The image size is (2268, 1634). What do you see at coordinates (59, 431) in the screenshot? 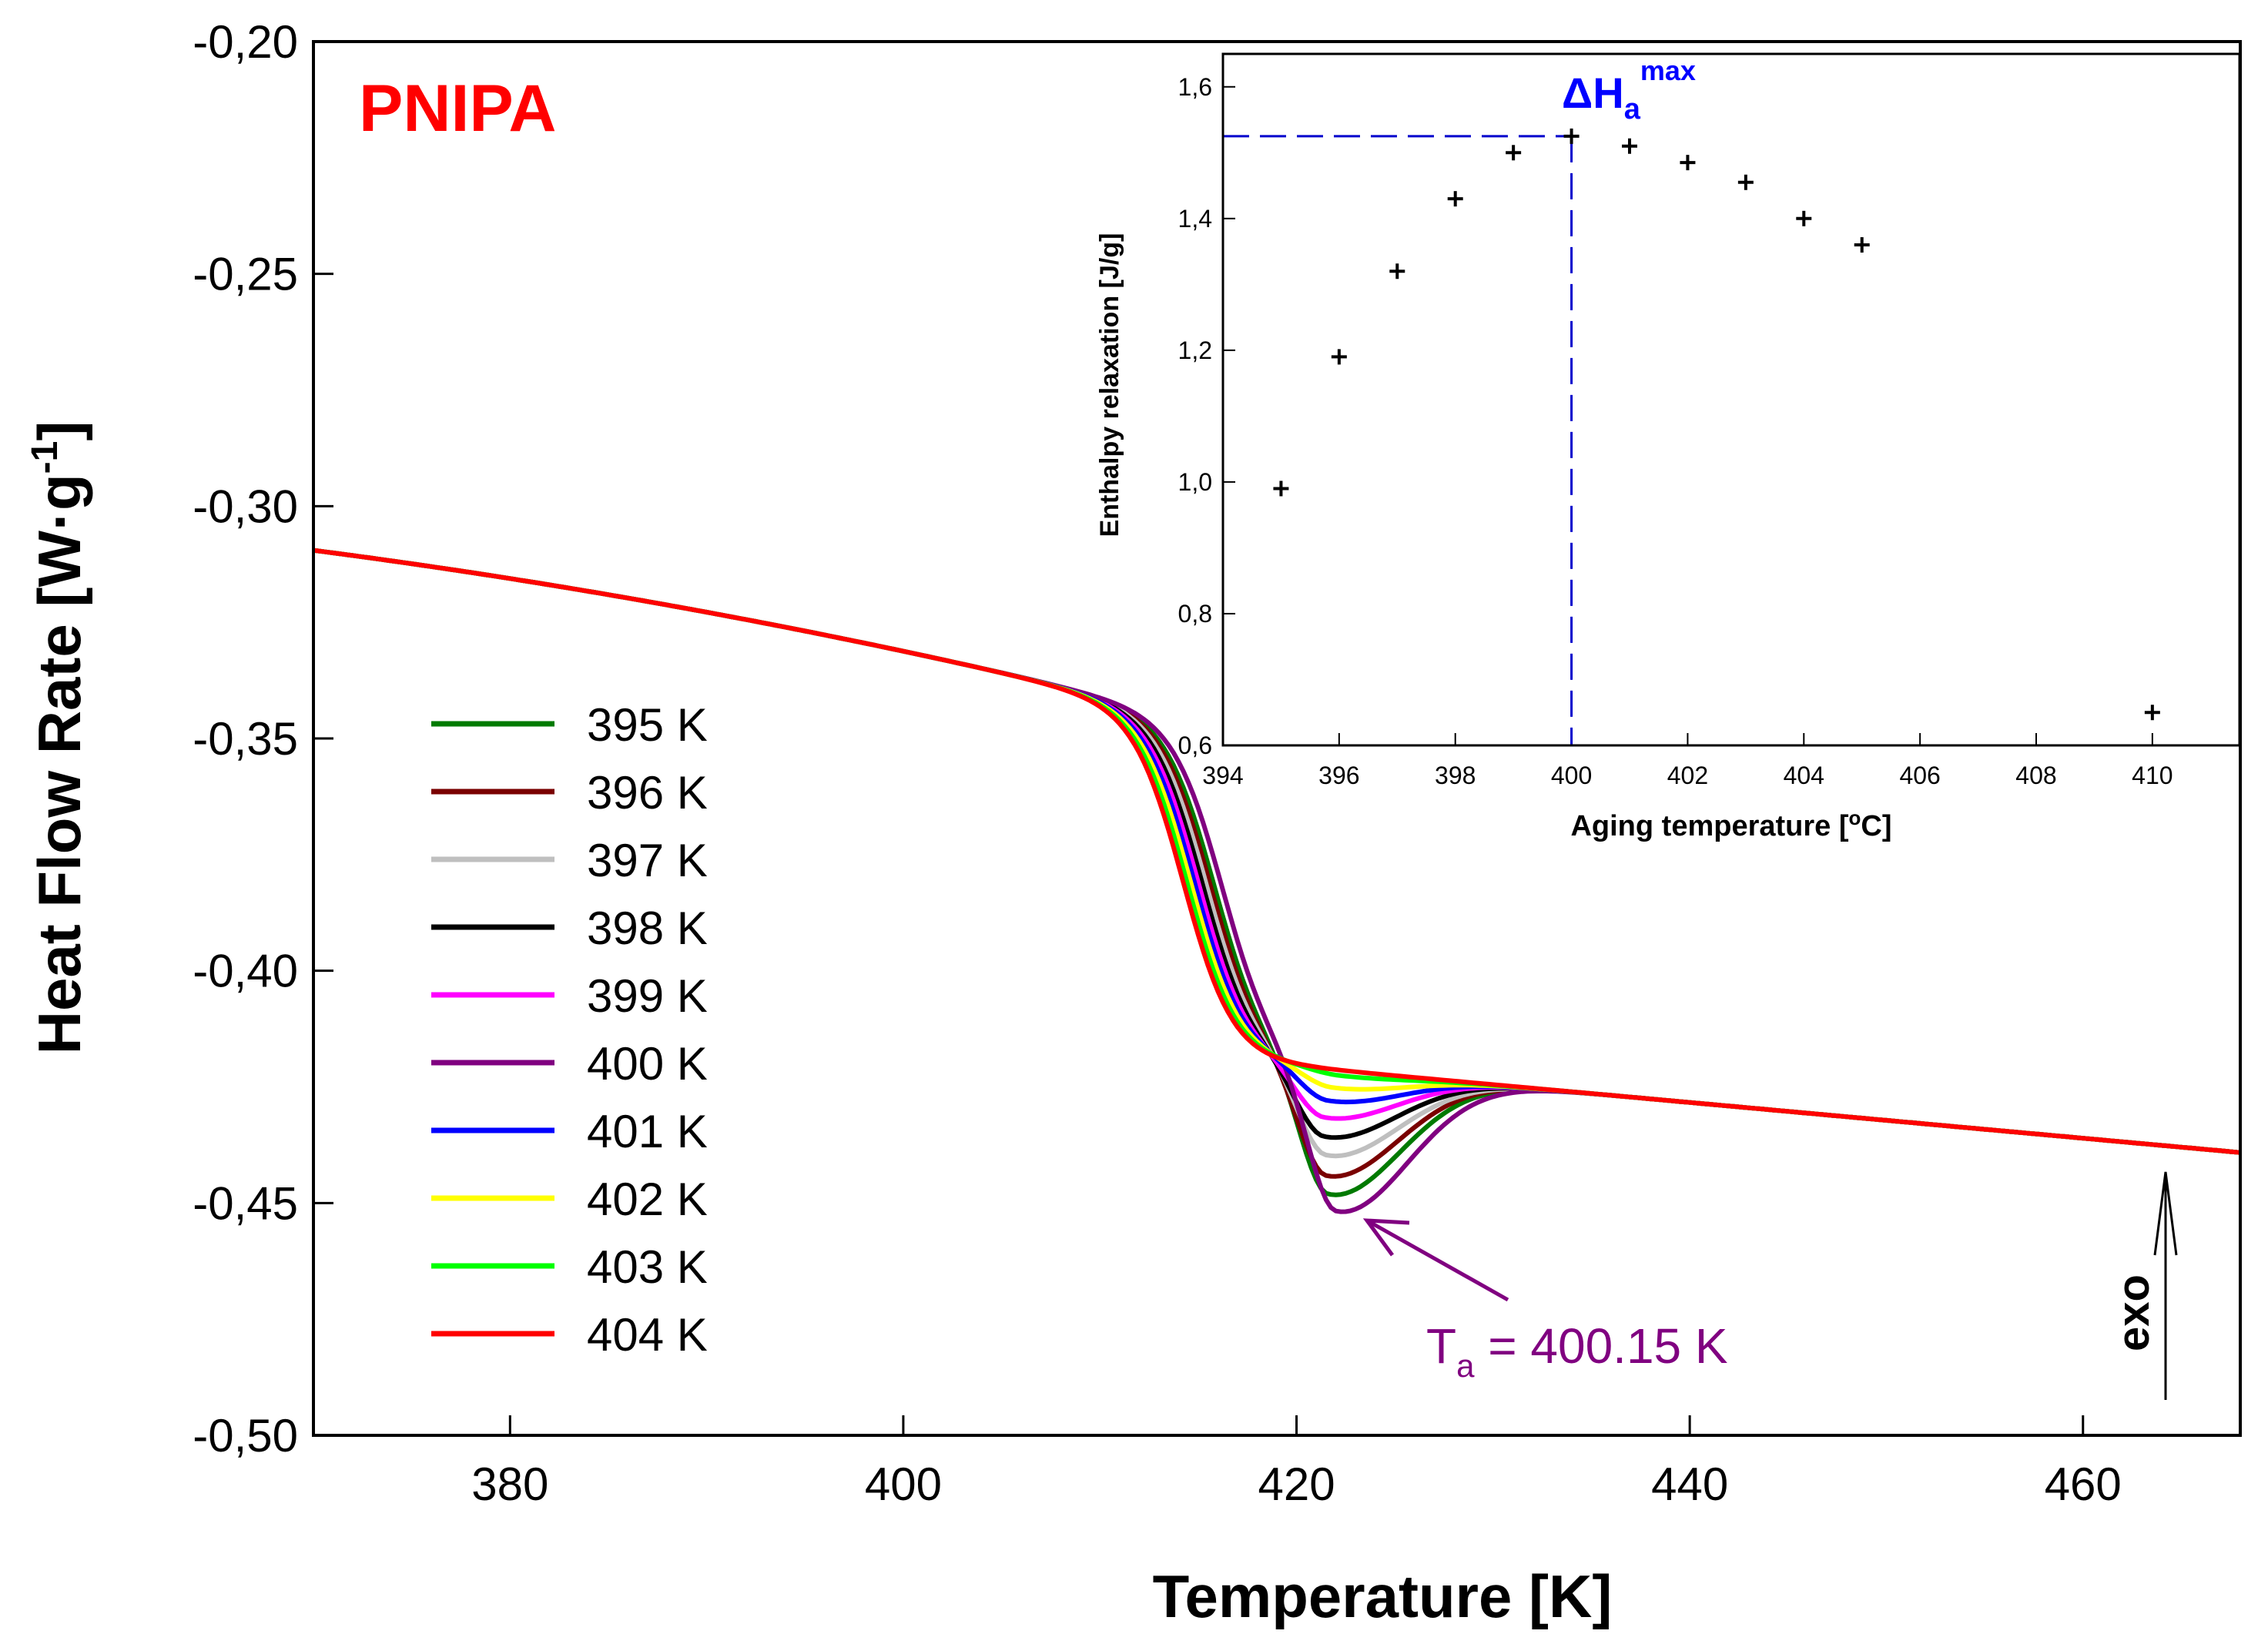
I see `y-axis-title-end: ]` at bounding box center [59, 431].